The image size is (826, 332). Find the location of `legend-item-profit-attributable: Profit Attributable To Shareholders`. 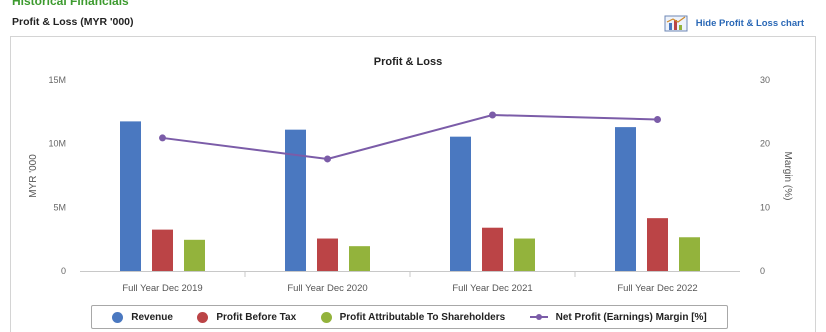

legend-item-profit-attributable: Profit Attributable To Shareholders is located at coordinates (413, 317).